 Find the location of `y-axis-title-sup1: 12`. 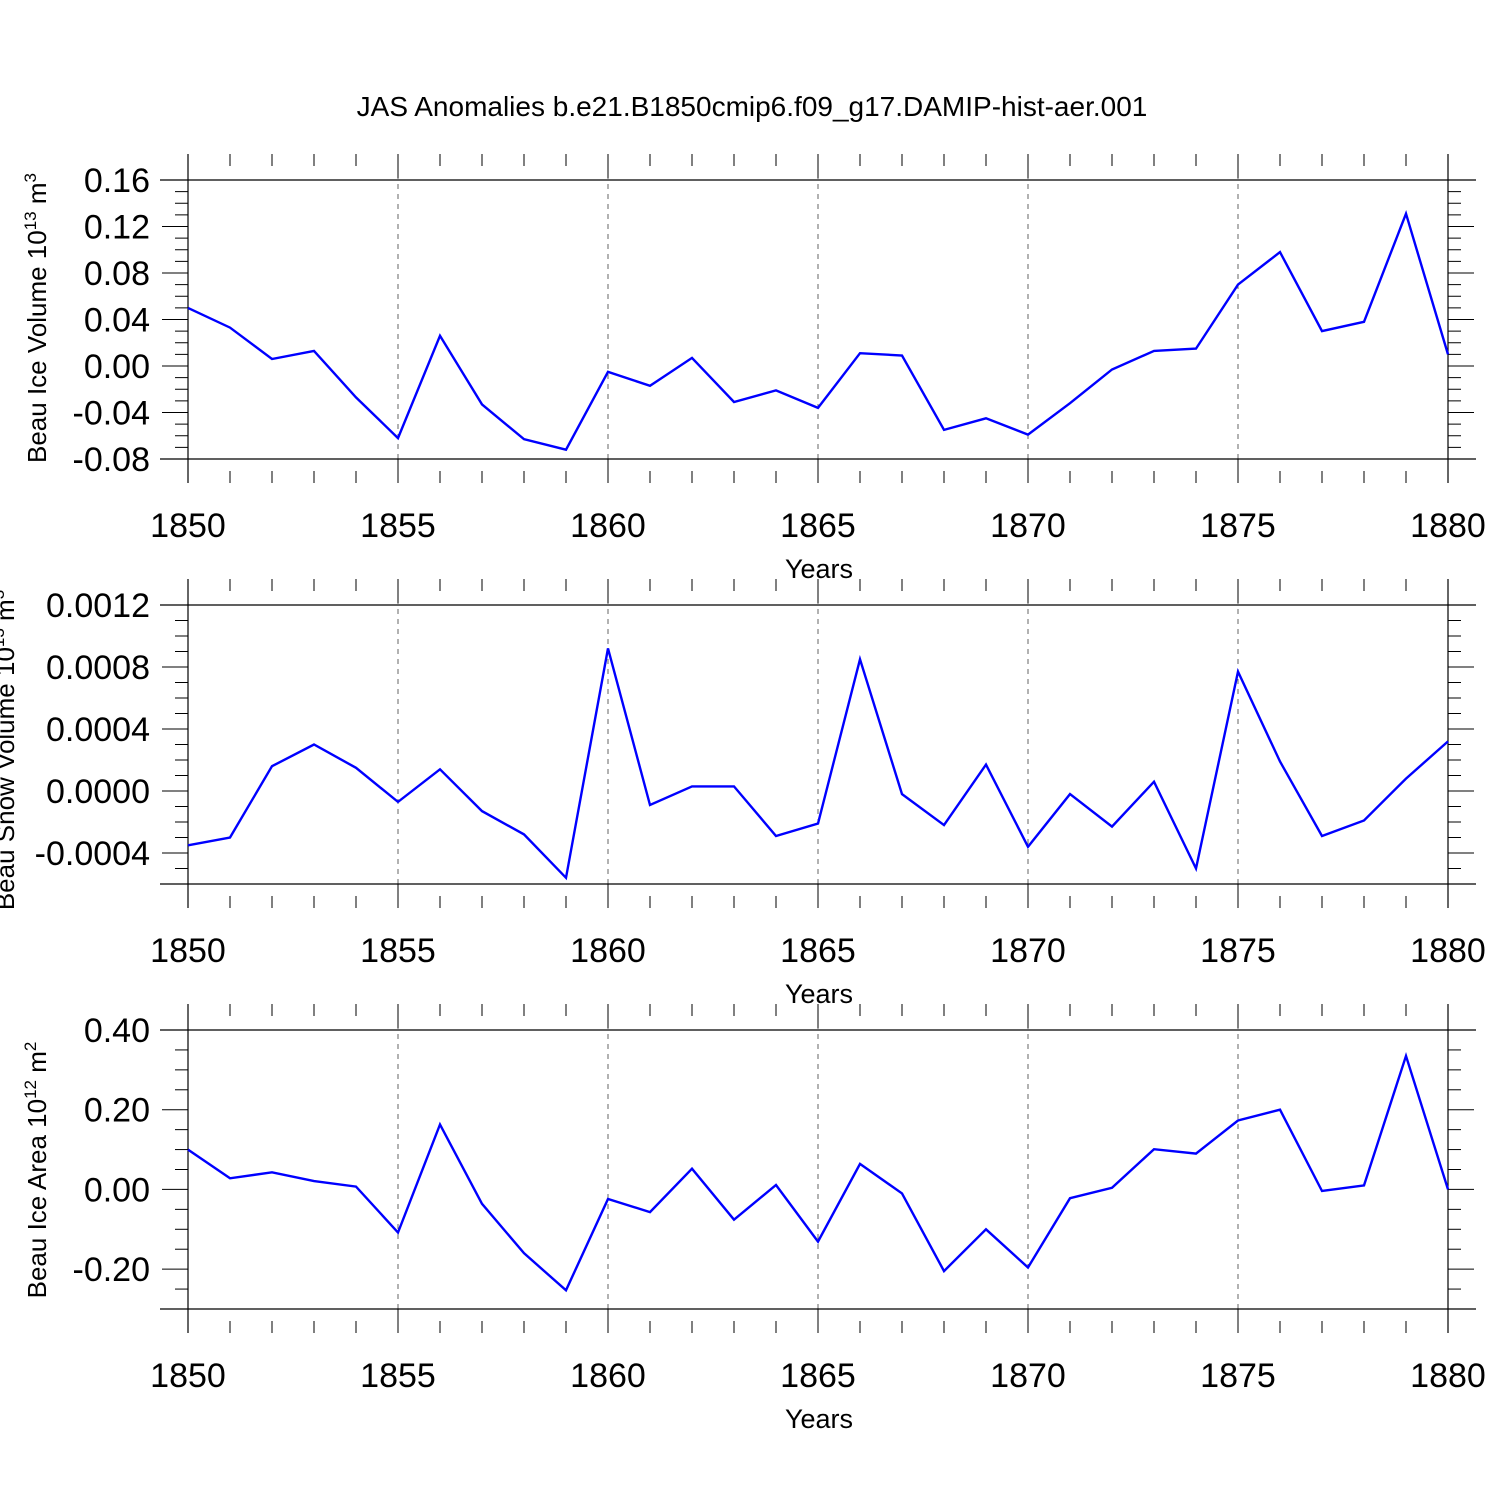

y-axis-title-sup1: 12 is located at coordinates (30, 1089).